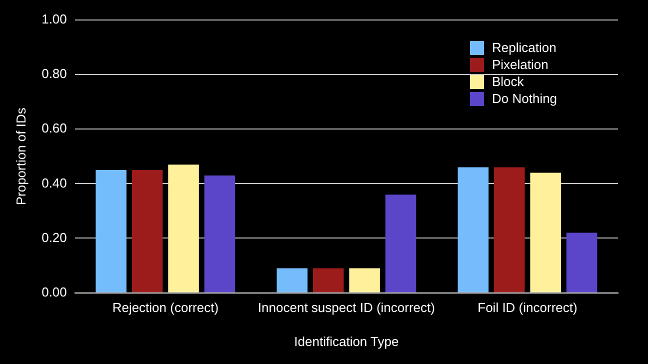 The height and width of the screenshot is (364, 648). What do you see at coordinates (528, 308) in the screenshot?
I see `x-tick-label: Foil ID (incorrect)` at bounding box center [528, 308].